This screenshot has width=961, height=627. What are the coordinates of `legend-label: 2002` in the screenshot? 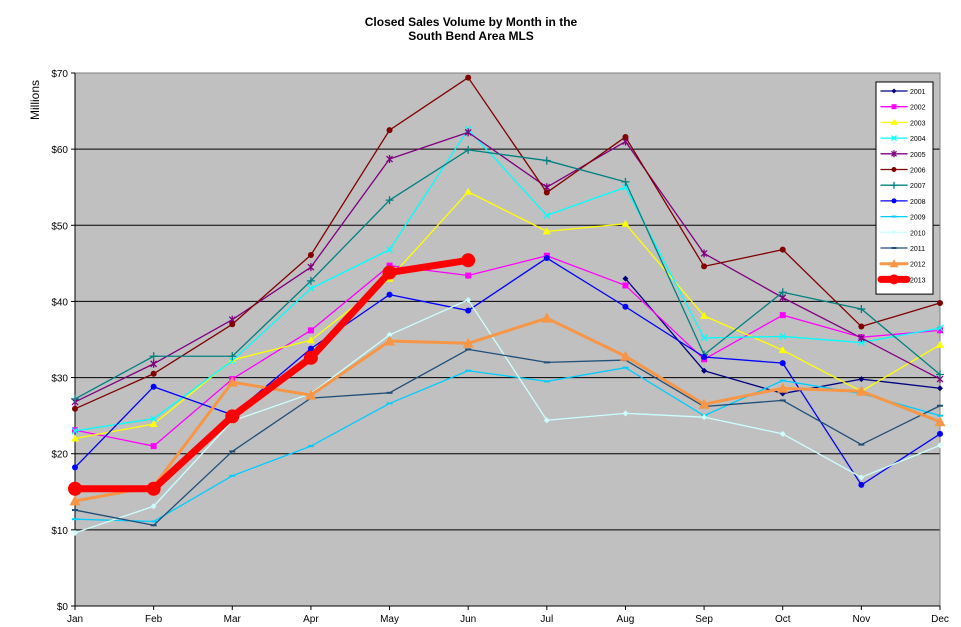 It's located at (918, 108).